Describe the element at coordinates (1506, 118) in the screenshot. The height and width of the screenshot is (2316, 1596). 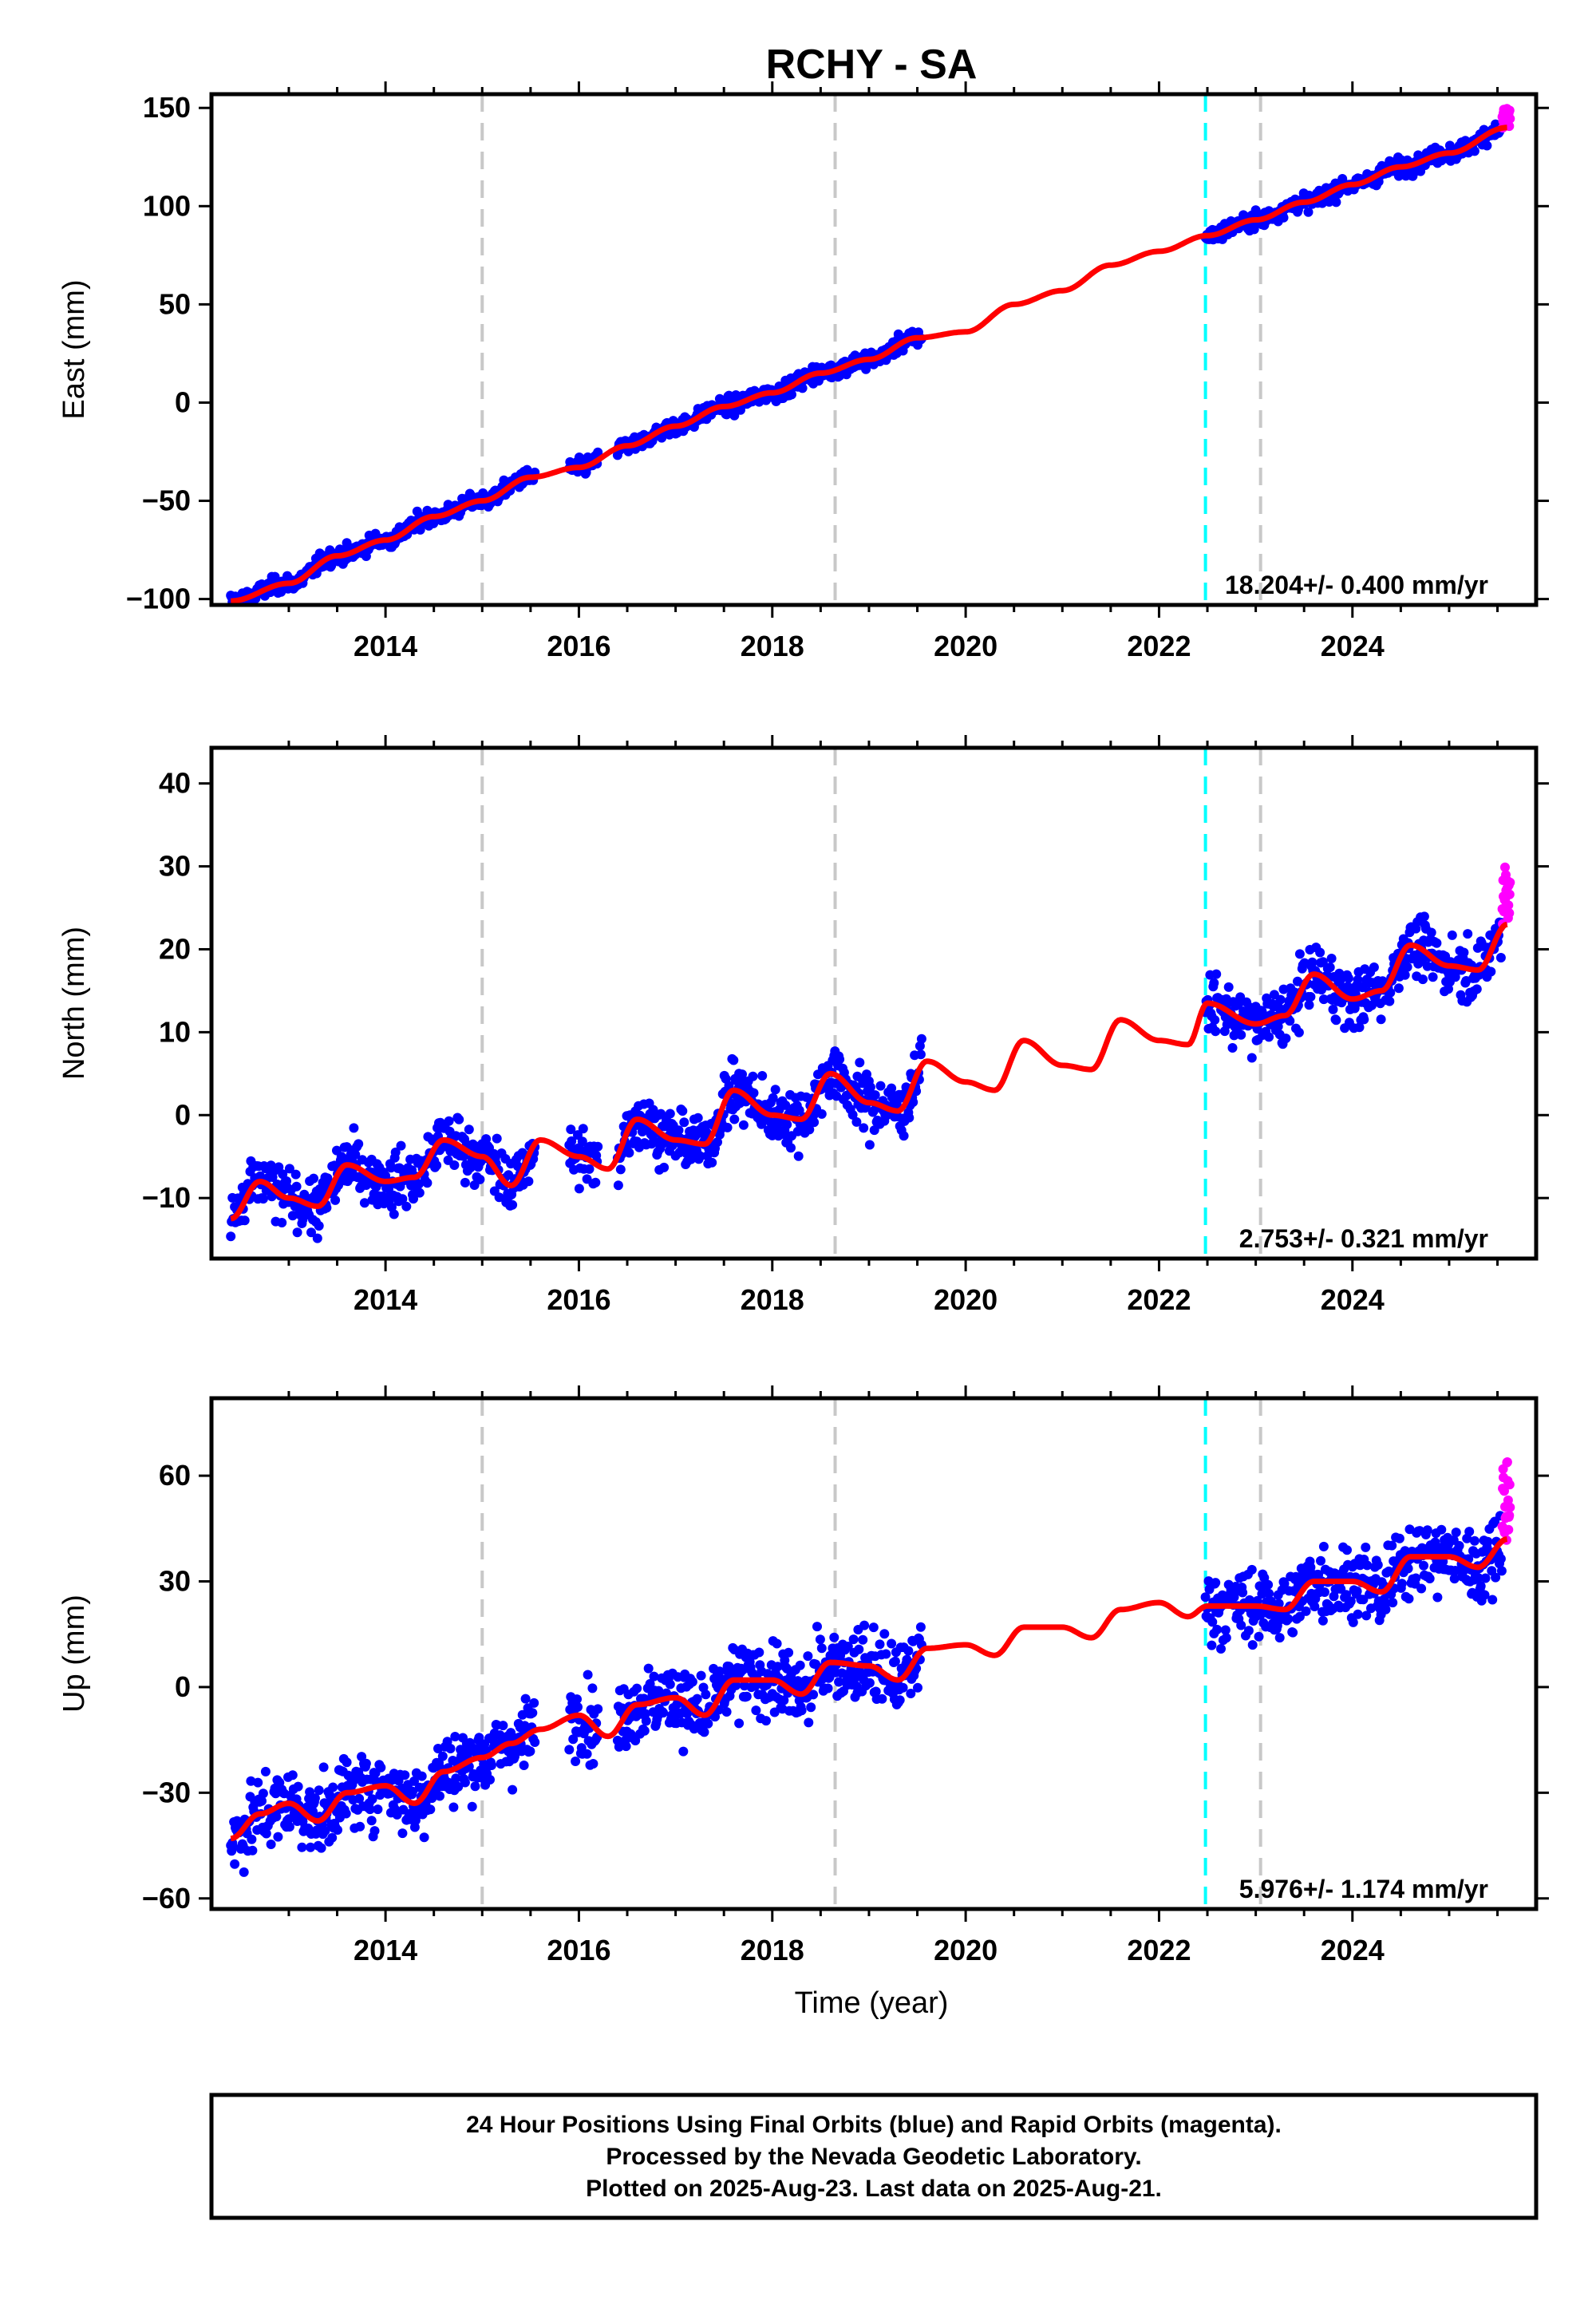
I see `rapid-orbit-points` at that location.